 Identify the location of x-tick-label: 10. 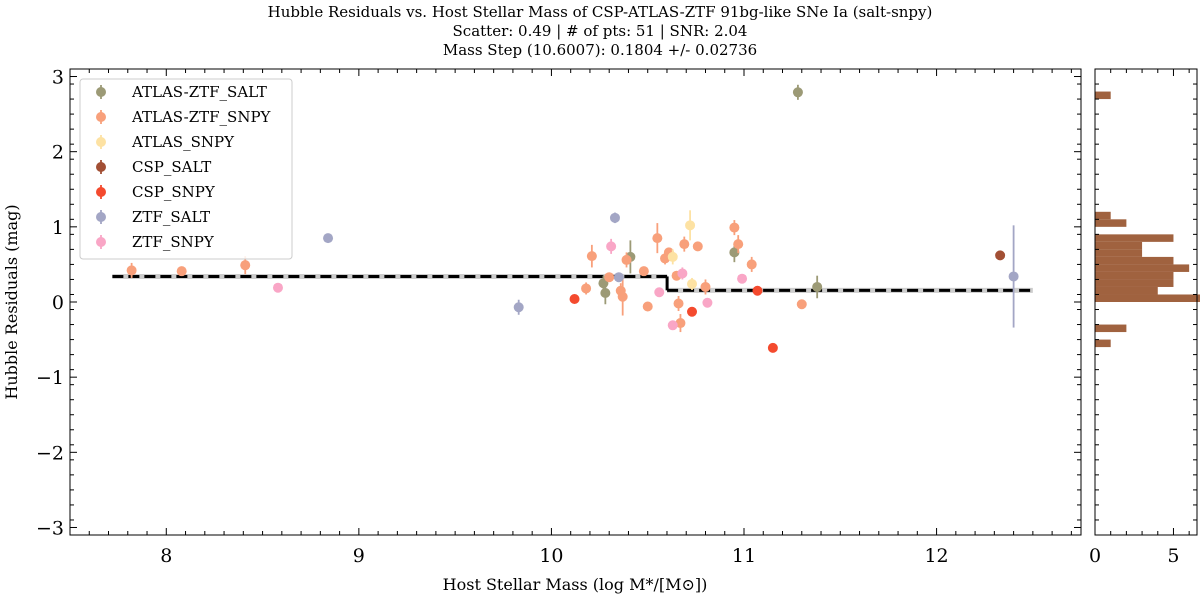
(551, 556).